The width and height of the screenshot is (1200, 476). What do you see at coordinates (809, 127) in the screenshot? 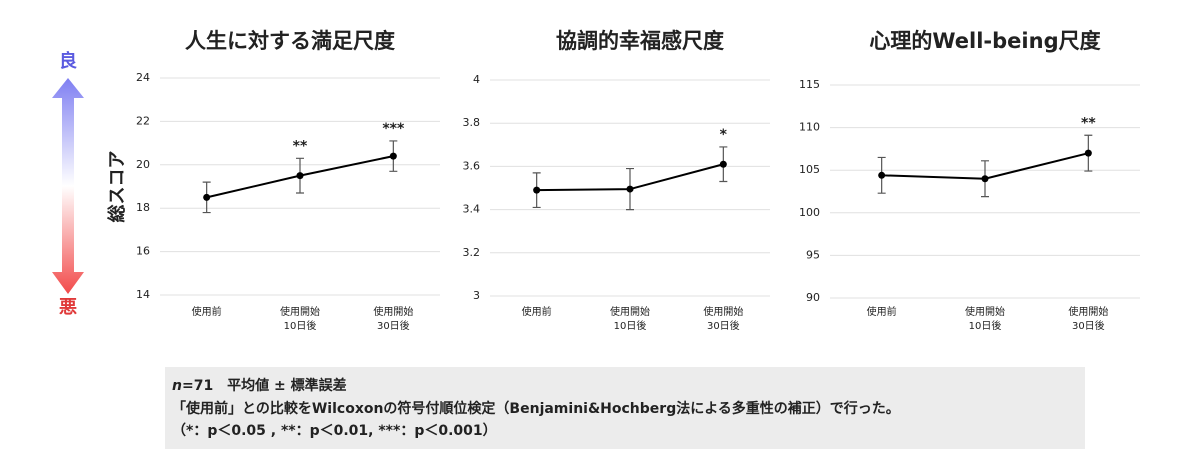
I see `y-tick-label: 110` at bounding box center [809, 127].